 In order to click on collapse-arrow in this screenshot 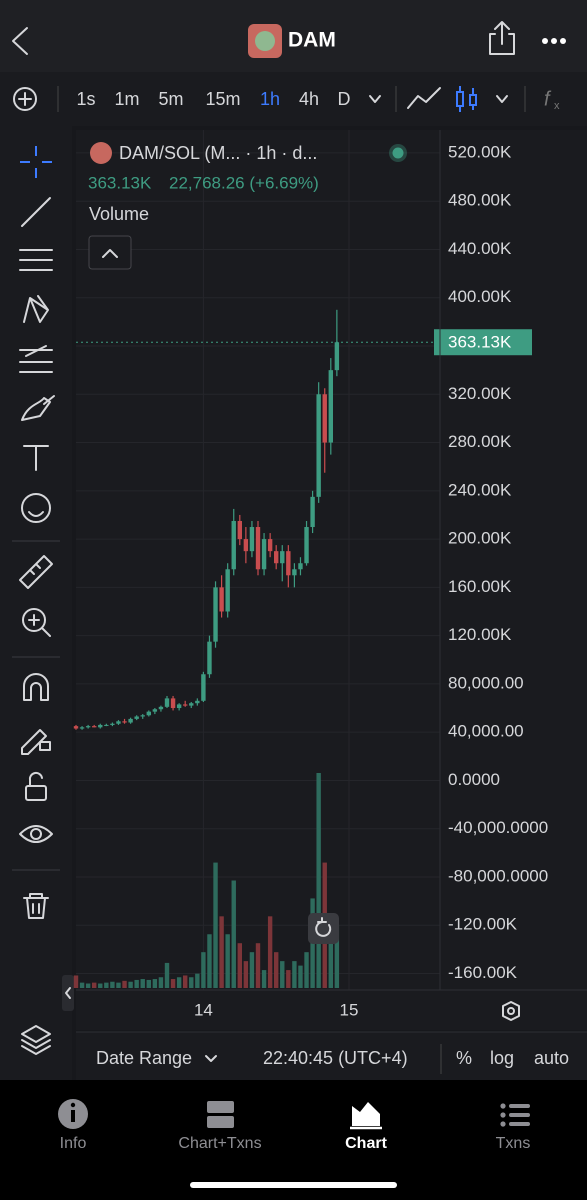, I will do `click(68, 993)`.